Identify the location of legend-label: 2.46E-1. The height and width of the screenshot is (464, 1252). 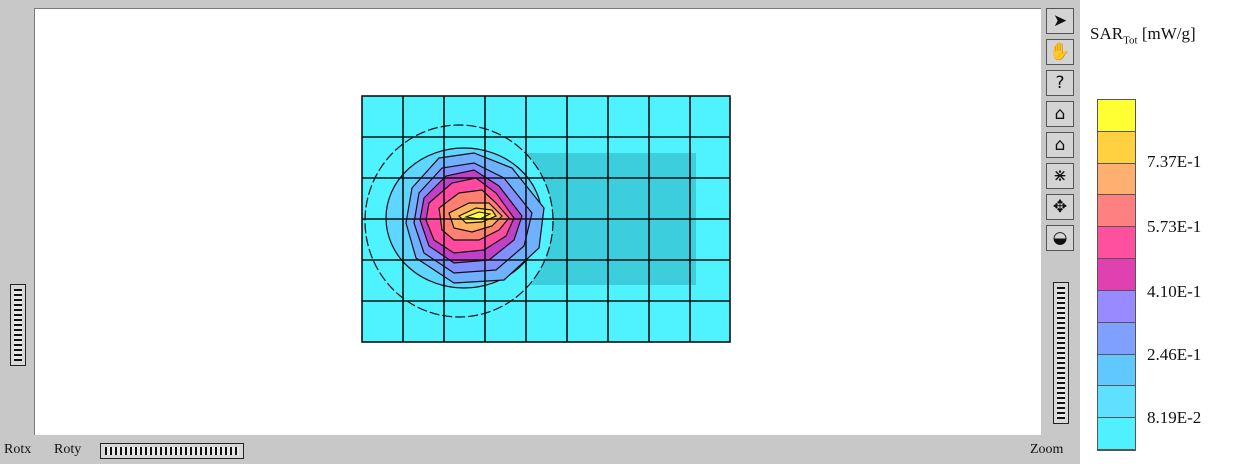
(1174, 354).